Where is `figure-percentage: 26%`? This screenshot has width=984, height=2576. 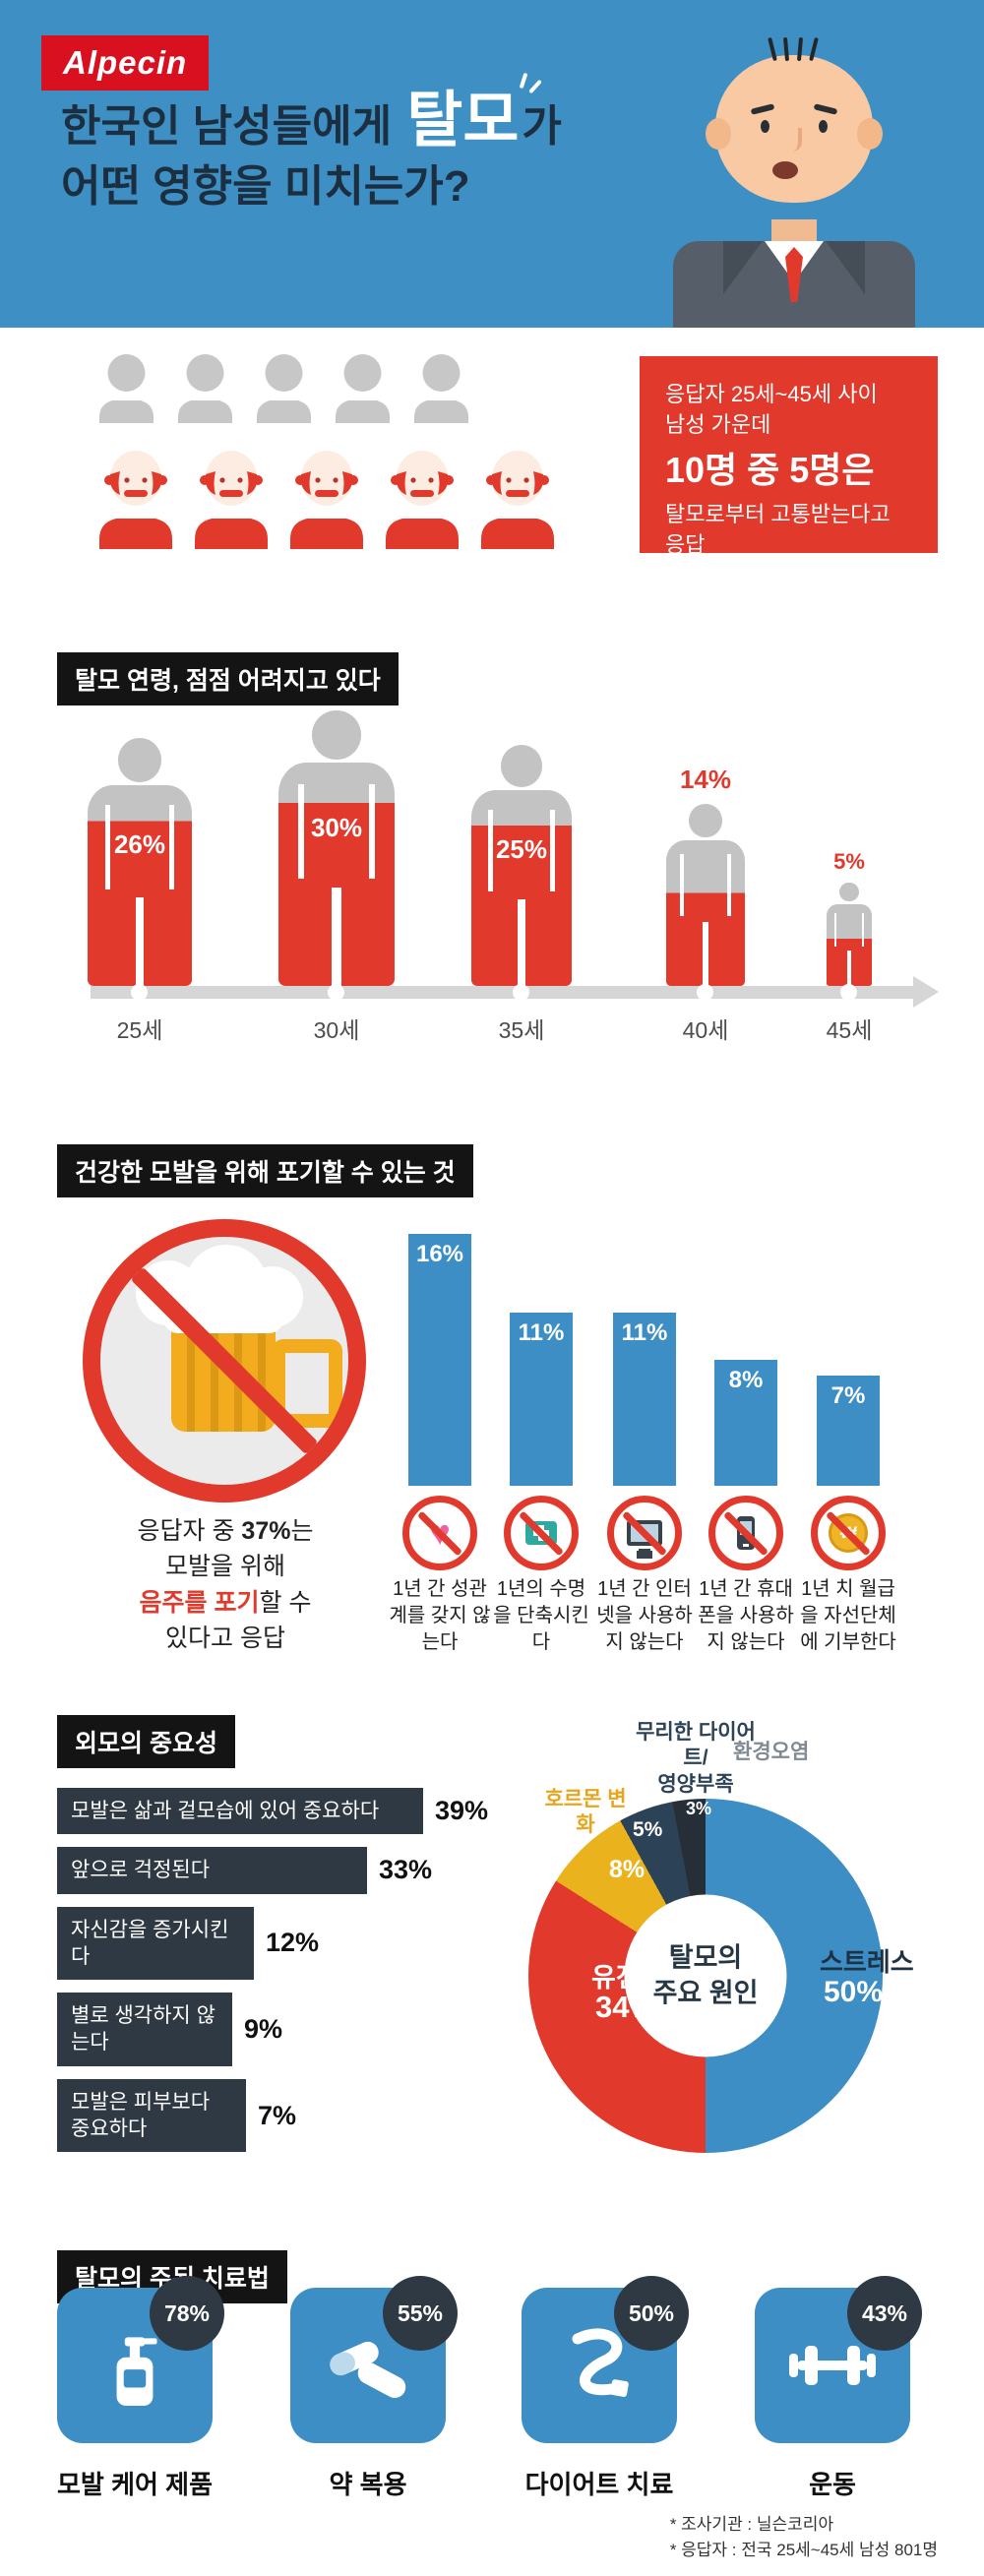 figure-percentage: 26% is located at coordinates (139, 844).